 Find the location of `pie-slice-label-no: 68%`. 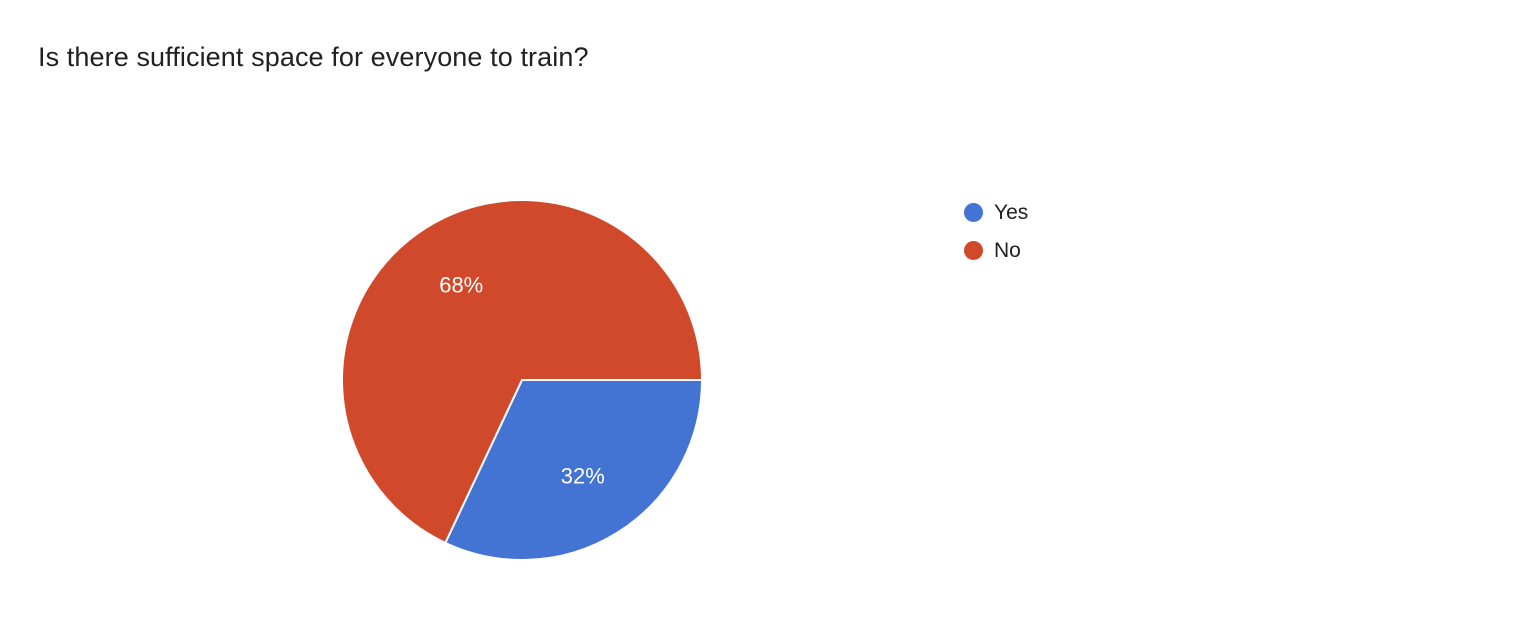

pie-slice-label-no: 68% is located at coordinates (461, 284).